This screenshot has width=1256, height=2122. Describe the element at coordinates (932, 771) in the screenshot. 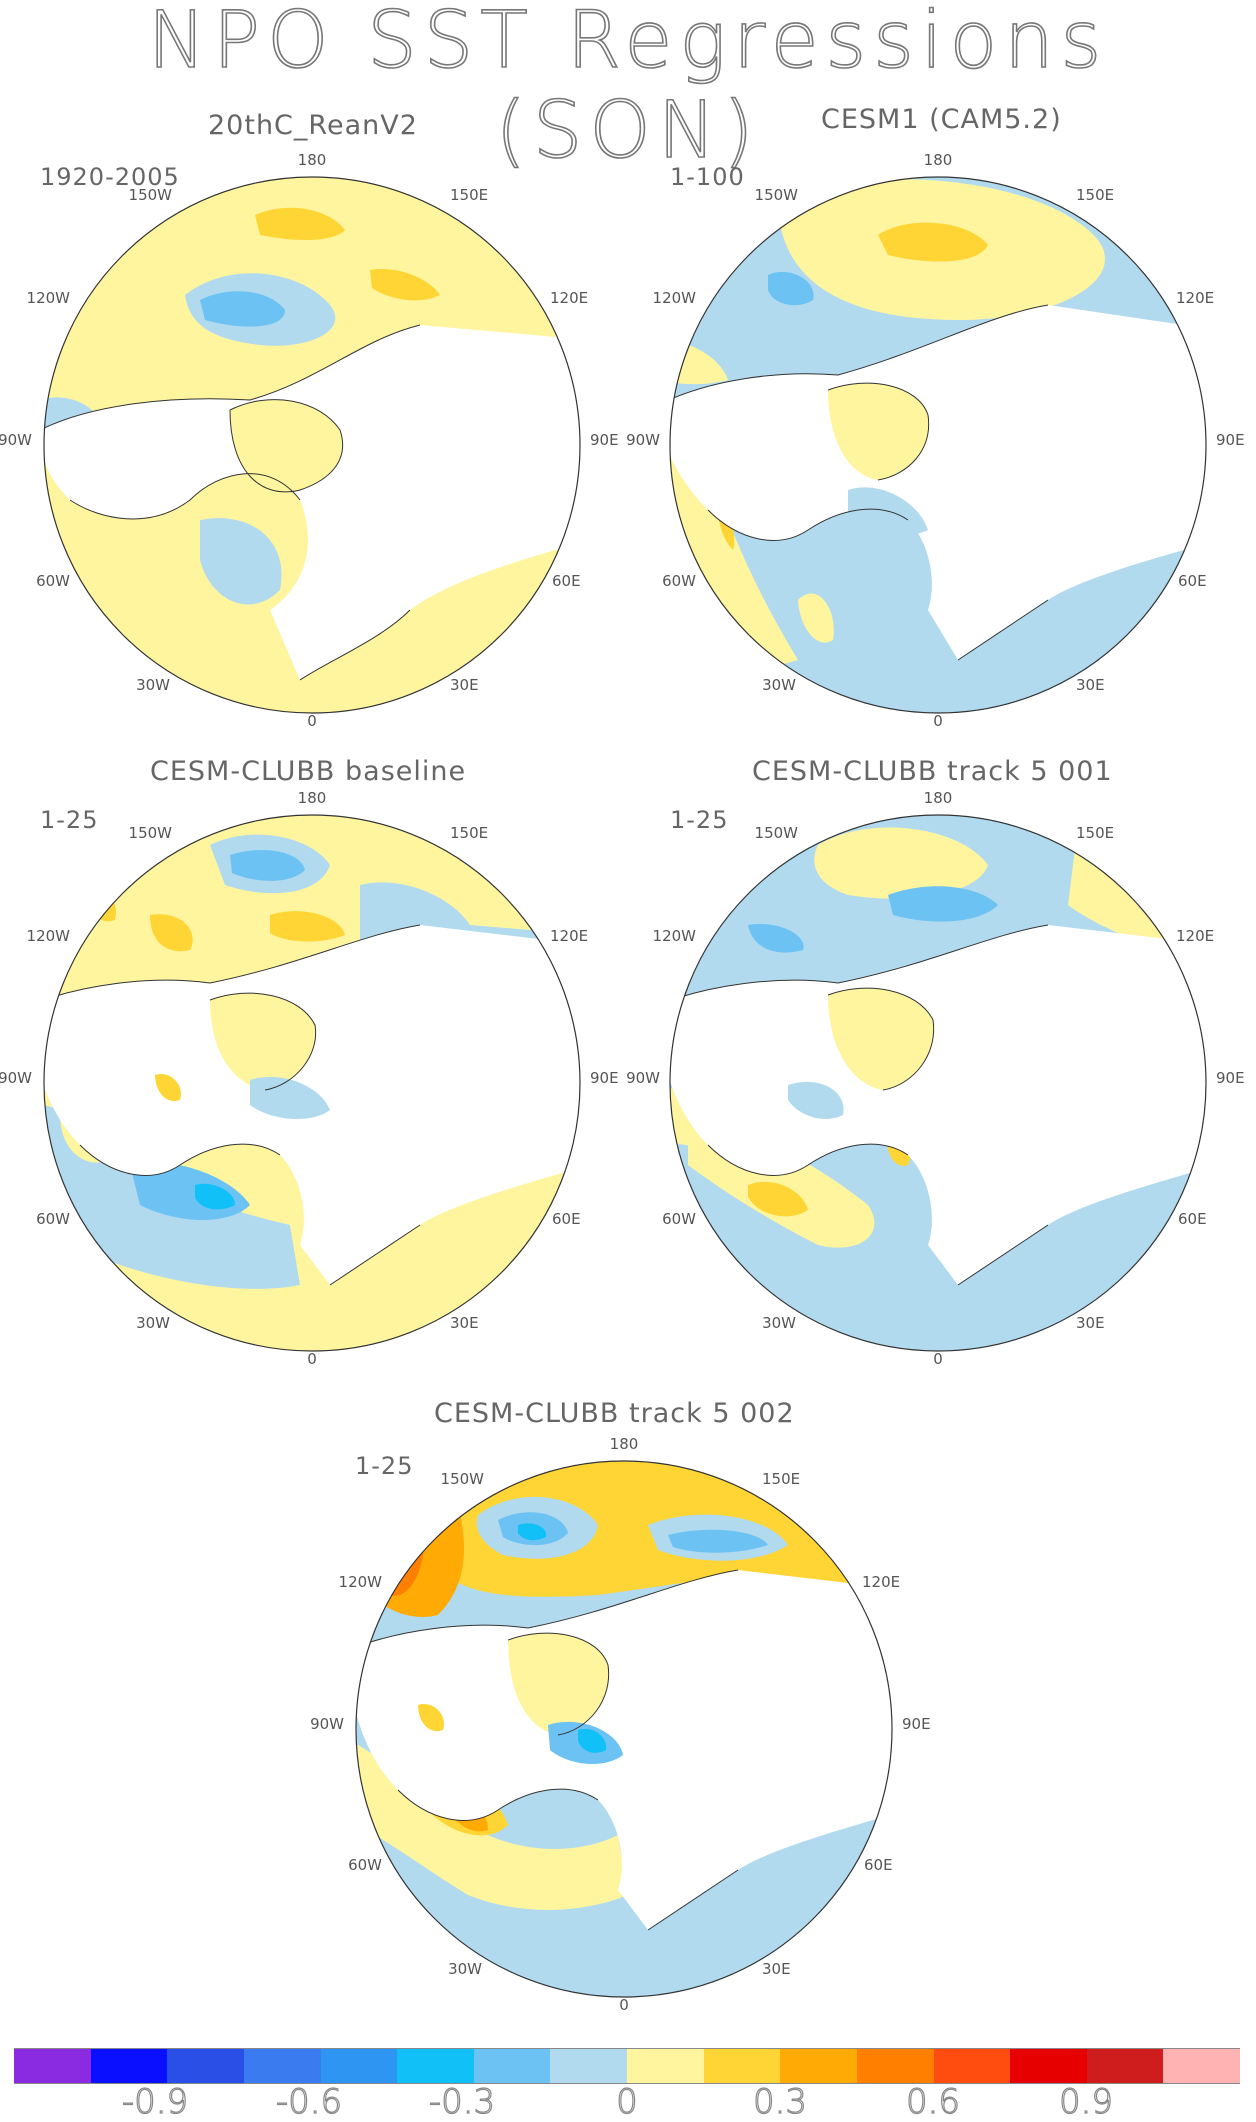

I see `panel-title-4: CESM-CLUBB track 5 001` at that location.